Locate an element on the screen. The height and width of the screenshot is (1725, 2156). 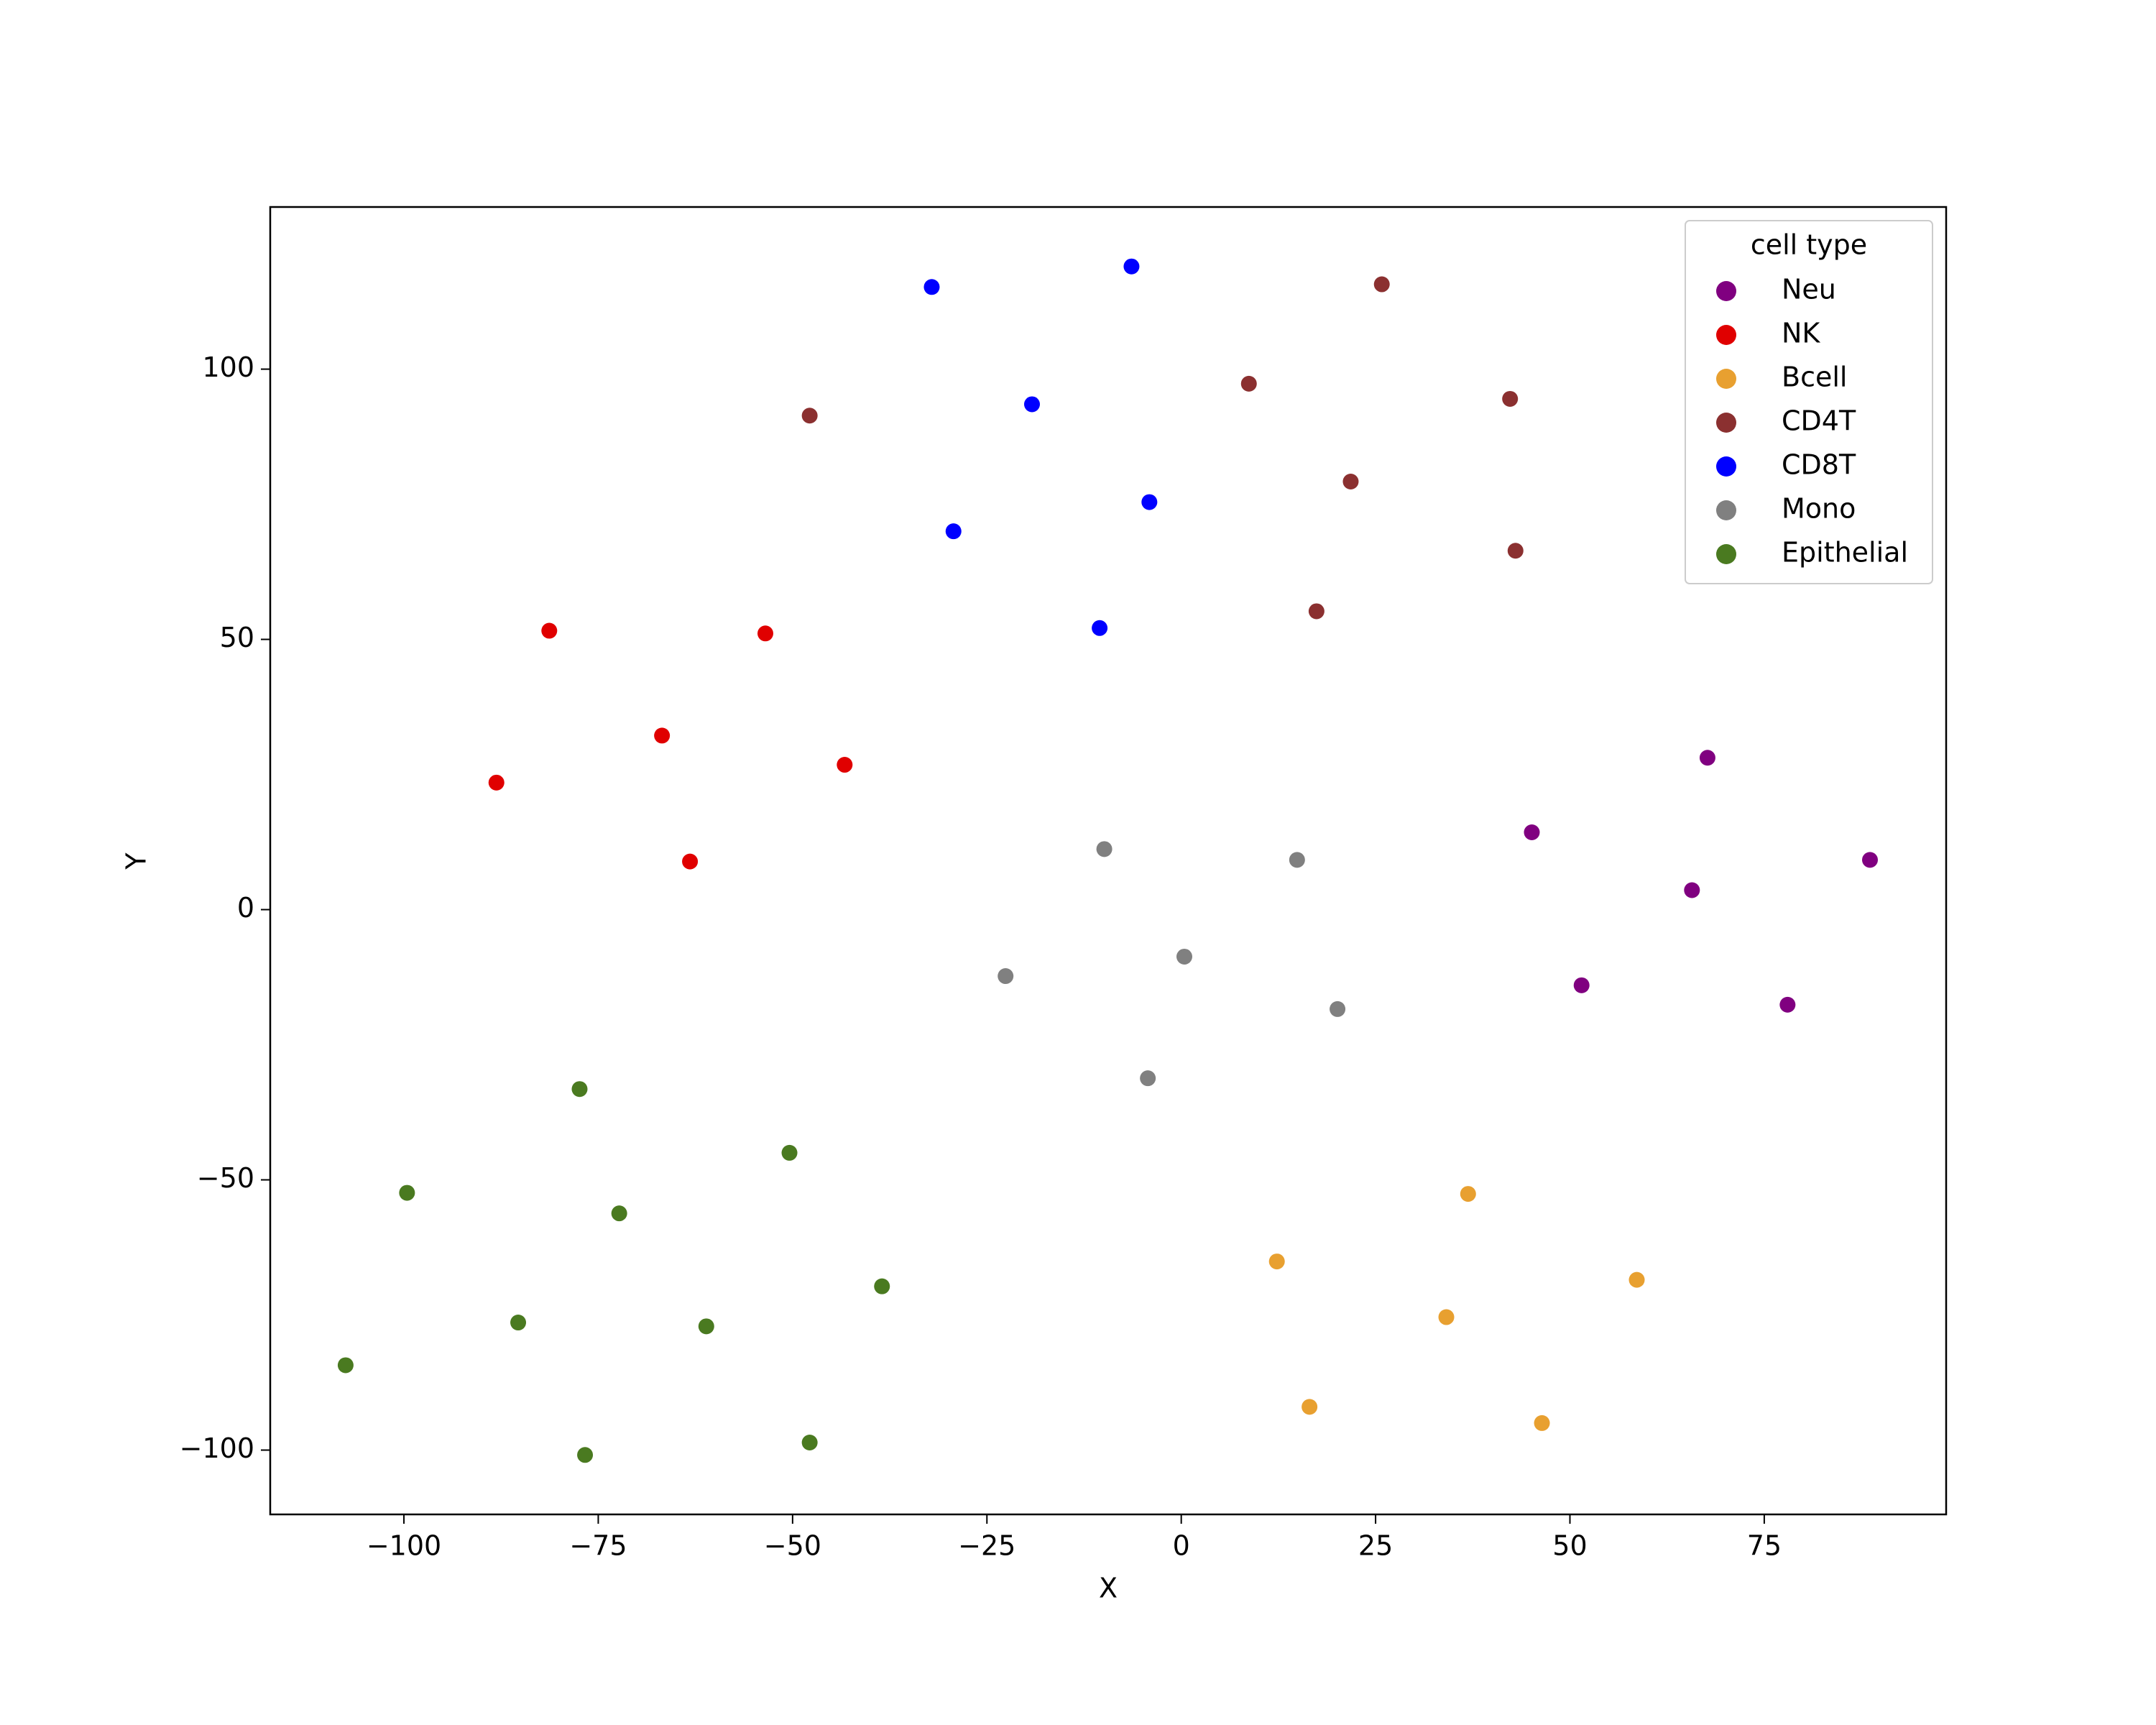
x-tick-label: 0 is located at coordinates (1181, 1546).